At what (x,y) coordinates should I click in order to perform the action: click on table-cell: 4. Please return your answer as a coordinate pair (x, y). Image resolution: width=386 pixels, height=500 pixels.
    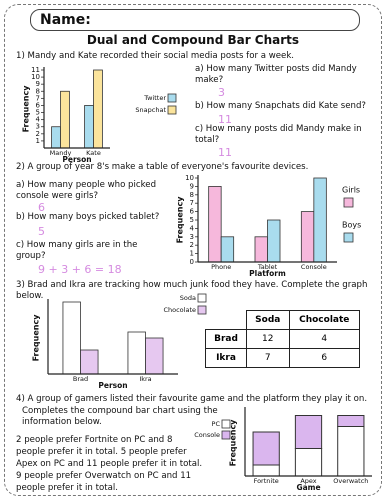
    Looking at the image, I should click on (324, 339).